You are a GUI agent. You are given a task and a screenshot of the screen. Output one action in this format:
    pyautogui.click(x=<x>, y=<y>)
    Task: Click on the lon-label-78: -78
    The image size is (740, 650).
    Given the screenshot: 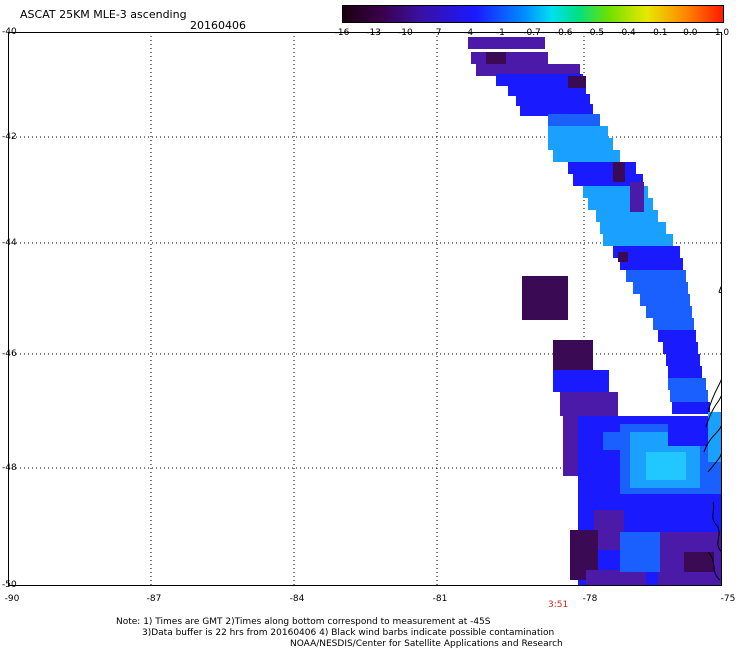 What is the action you would take?
    pyautogui.click(x=590, y=599)
    